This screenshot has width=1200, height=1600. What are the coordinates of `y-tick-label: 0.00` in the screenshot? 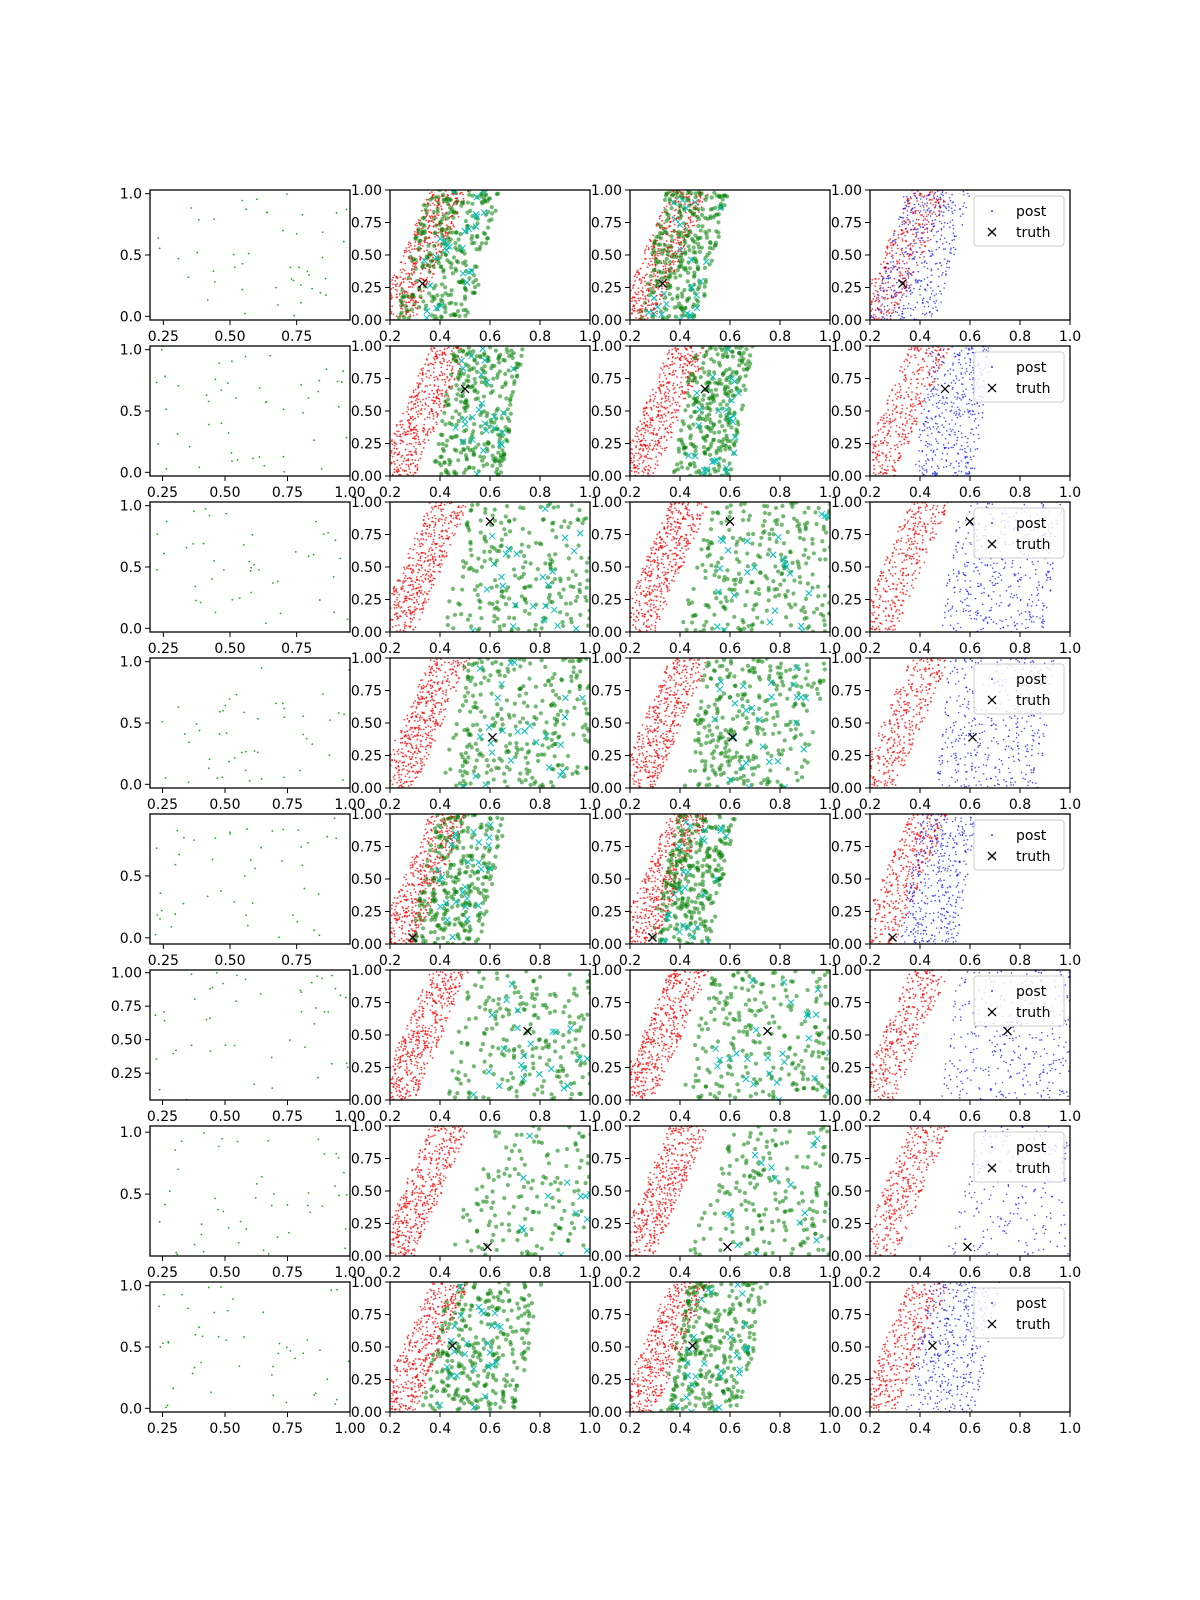 It's located at (846, 321).